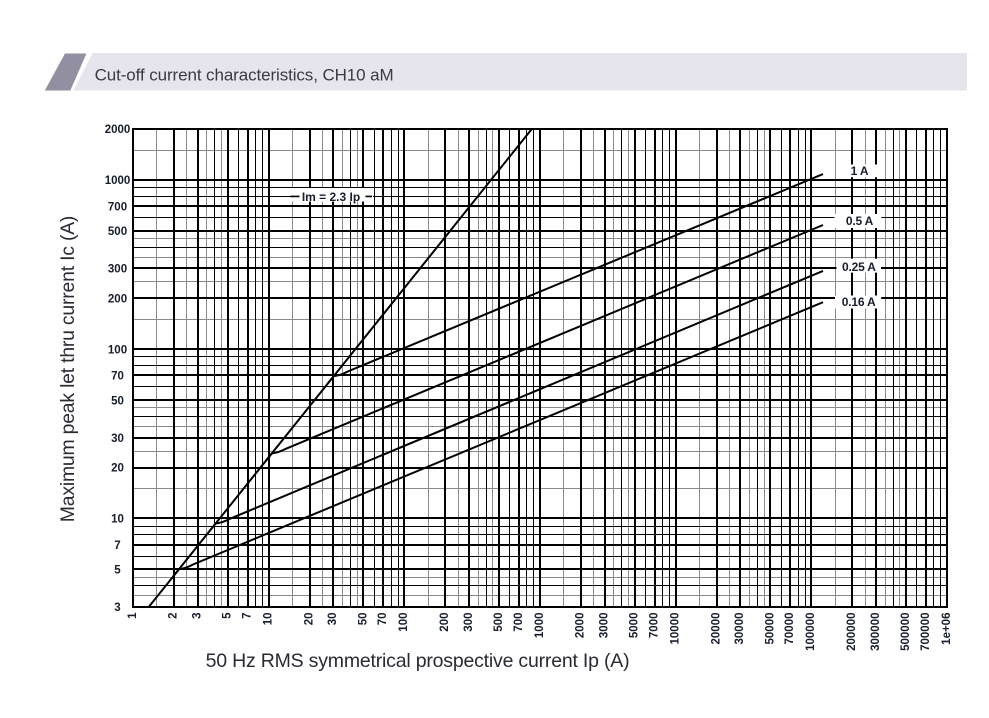 Image resolution: width=989 pixels, height=718 pixels. Describe the element at coordinates (655, 626) in the screenshot. I see `svg-text: 7000` at that location.